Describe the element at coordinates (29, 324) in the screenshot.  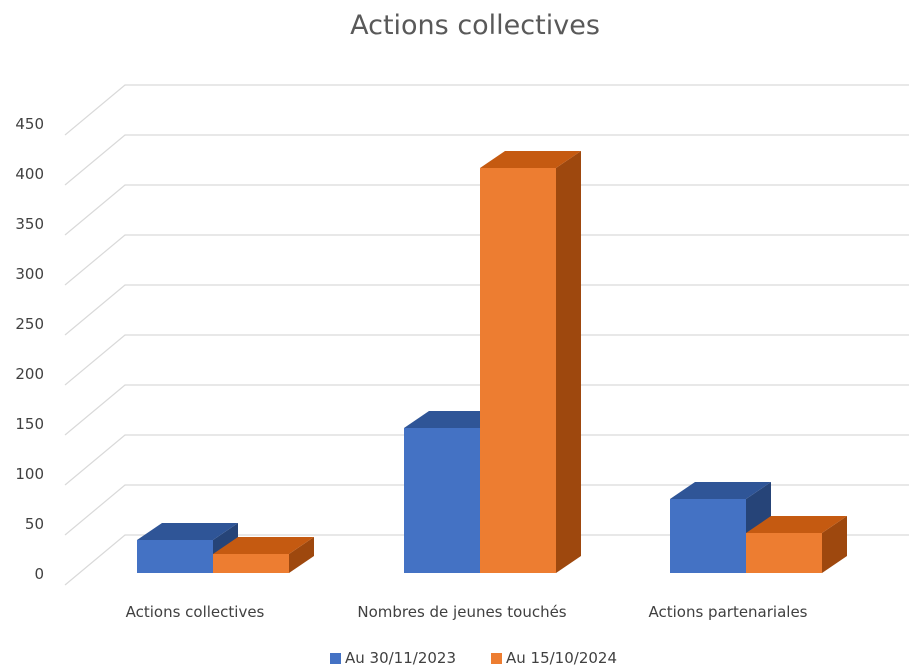
I see `y-tick-label: 250` at that location.